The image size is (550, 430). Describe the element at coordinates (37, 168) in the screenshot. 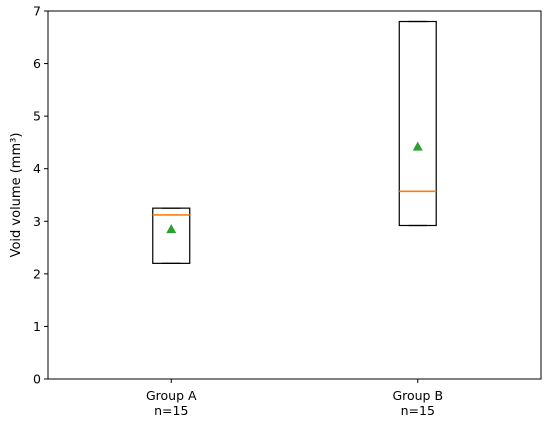

I see `y-tick-label: 4` at that location.